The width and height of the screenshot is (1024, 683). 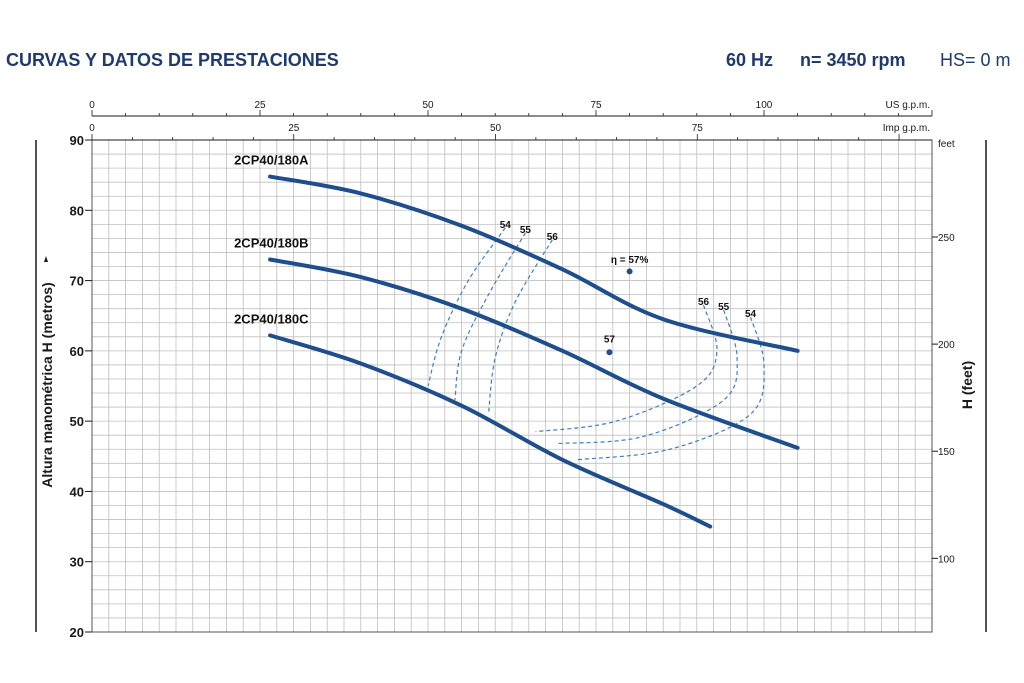 I want to click on page-title: CURVAS Y DATOS DE PRESTACIONES, so click(x=172, y=60).